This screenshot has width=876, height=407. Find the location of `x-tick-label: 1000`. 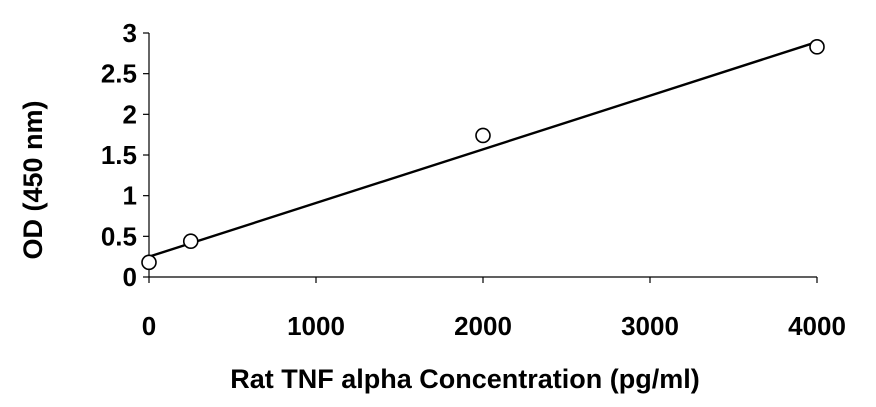

x-tick-label: 1000 is located at coordinates (316, 326).